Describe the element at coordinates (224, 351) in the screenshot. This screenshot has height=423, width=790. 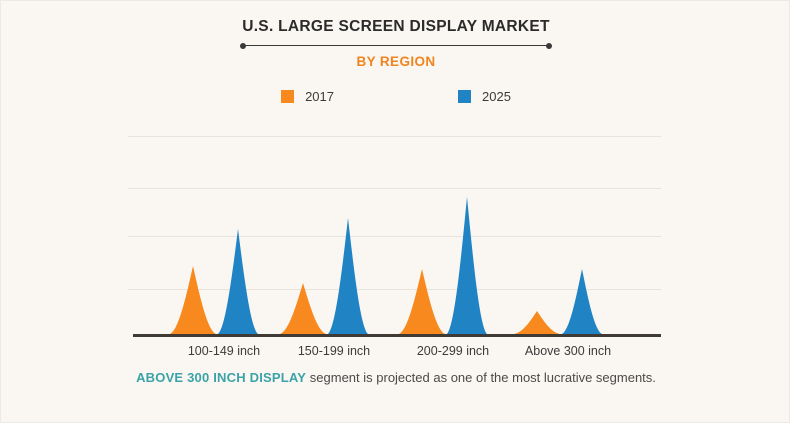
I see `x-axis-label-0: 100-149 inch` at that location.